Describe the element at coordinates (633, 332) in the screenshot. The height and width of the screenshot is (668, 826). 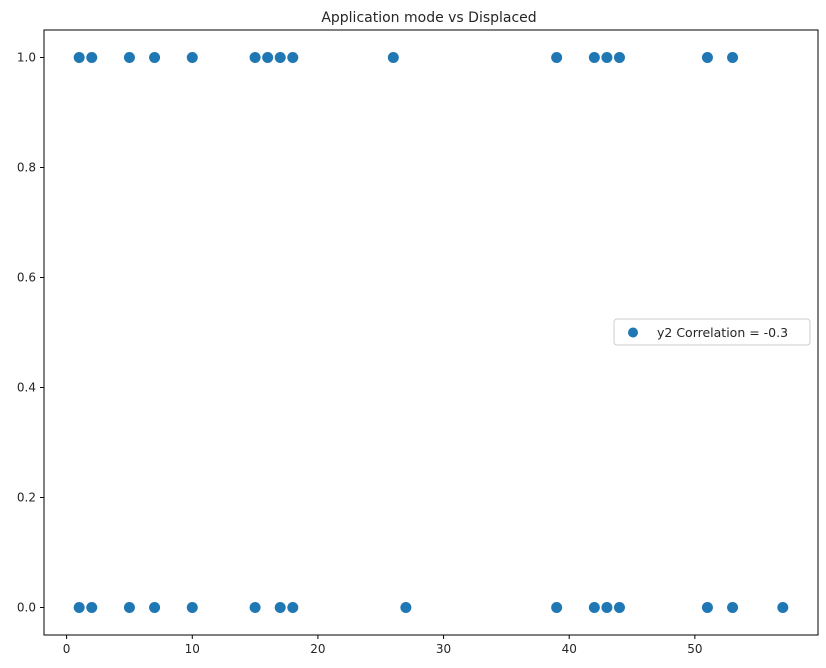
I see `legend-marker` at that location.